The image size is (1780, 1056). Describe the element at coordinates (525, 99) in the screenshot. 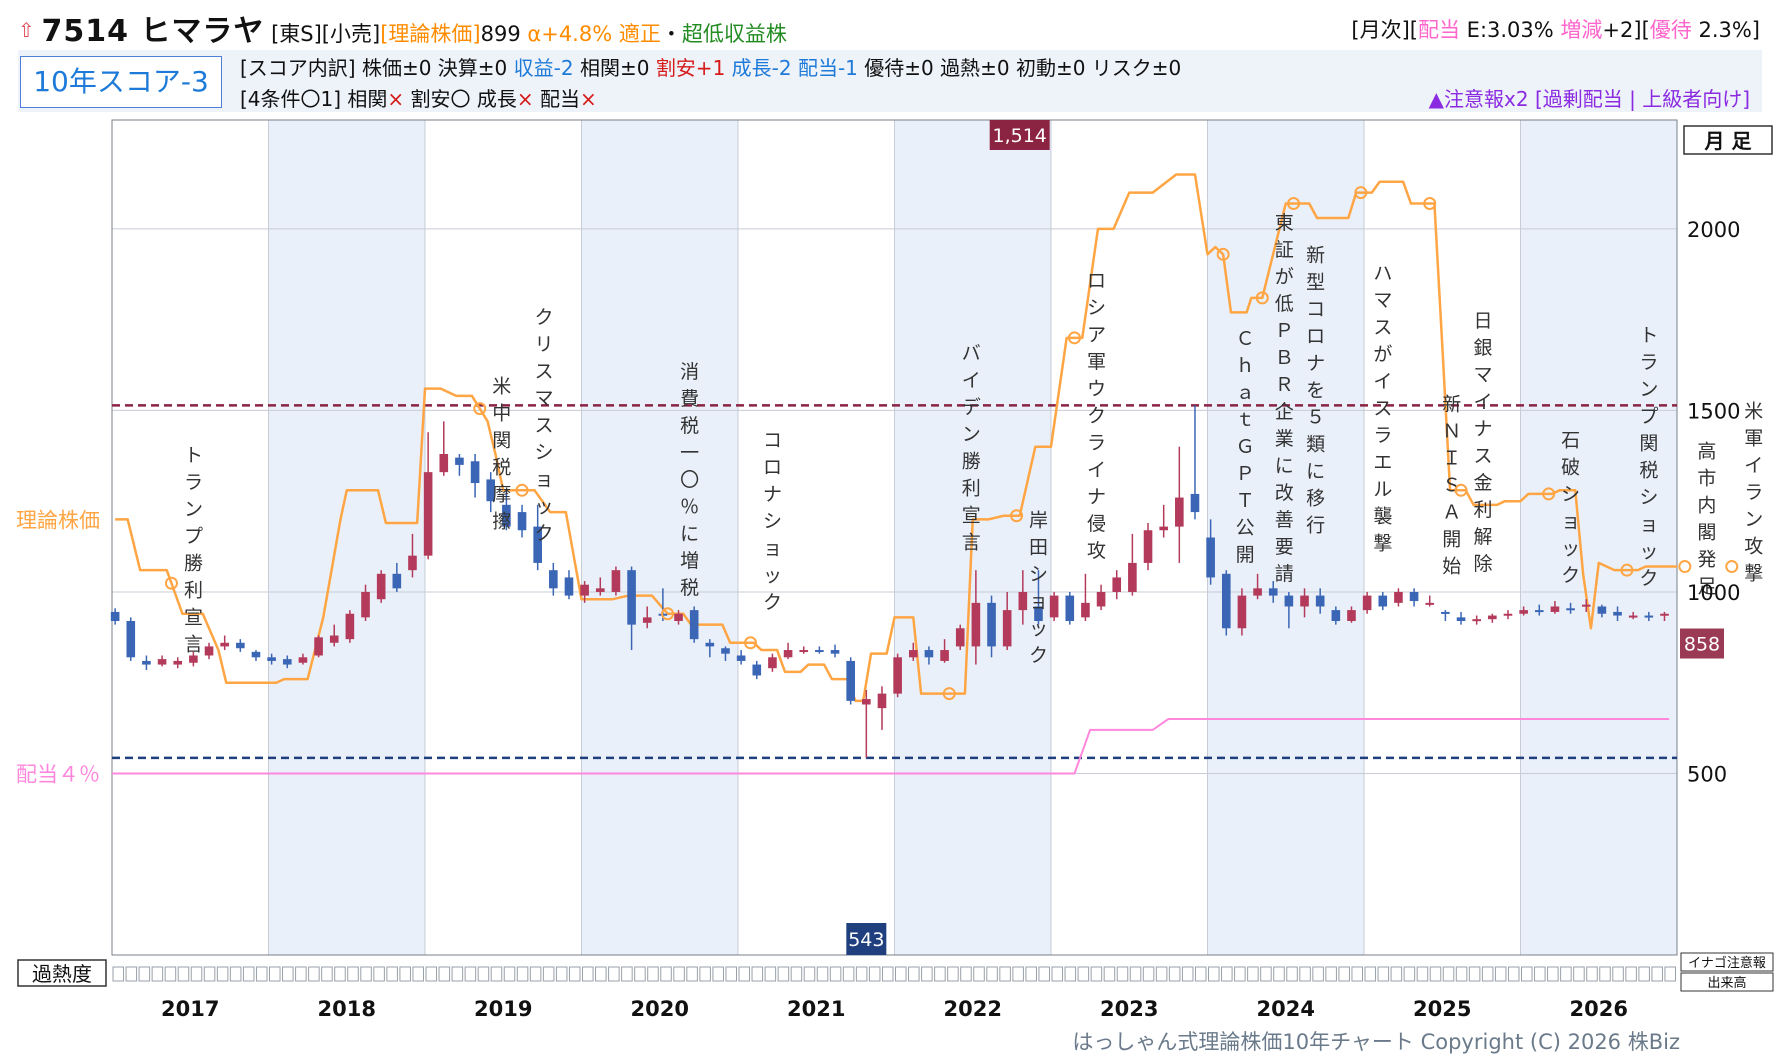

I see `conditions-growth-mark: ×` at that location.